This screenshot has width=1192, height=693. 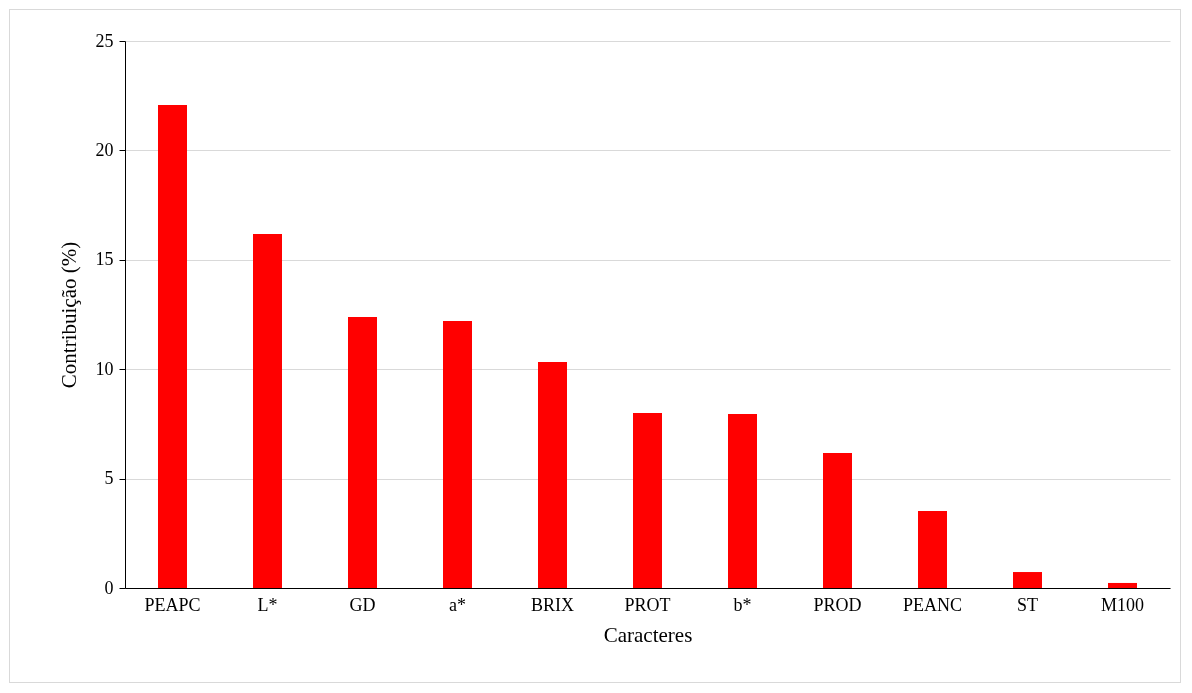 What do you see at coordinates (837, 604) in the screenshot?
I see `x-tick-label: PROD` at bounding box center [837, 604].